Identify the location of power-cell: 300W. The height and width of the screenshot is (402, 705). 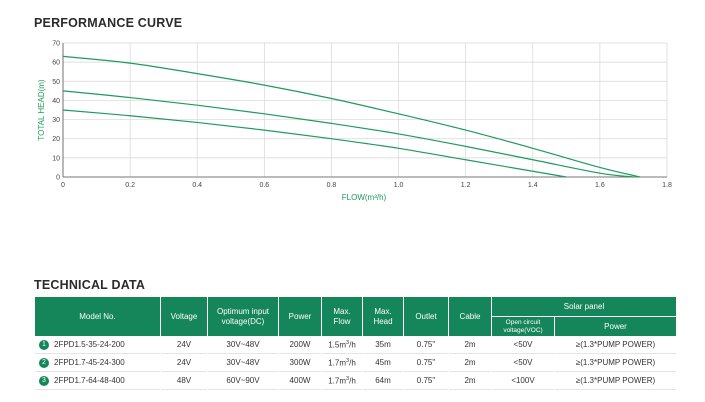
(300, 363).